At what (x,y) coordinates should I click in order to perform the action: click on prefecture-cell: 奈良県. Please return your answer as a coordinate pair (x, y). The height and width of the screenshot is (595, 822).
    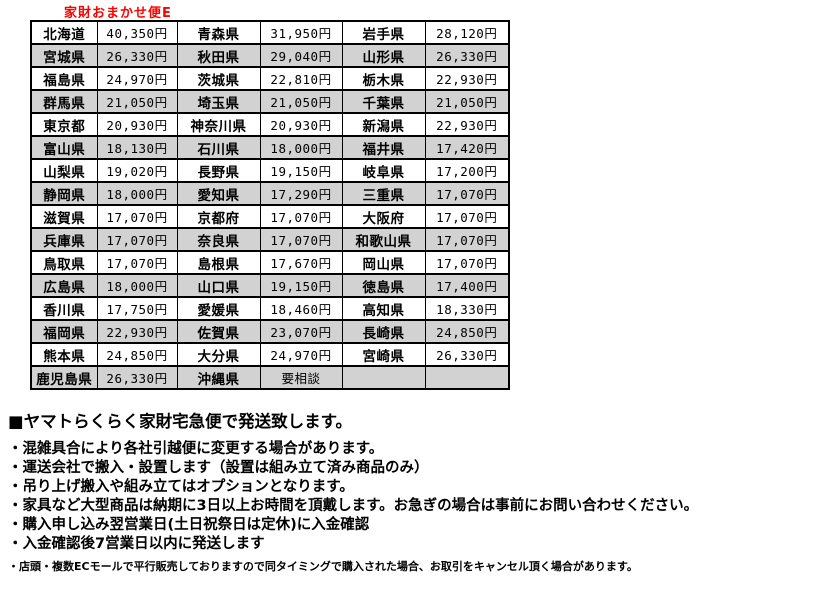
    Looking at the image, I should click on (218, 239).